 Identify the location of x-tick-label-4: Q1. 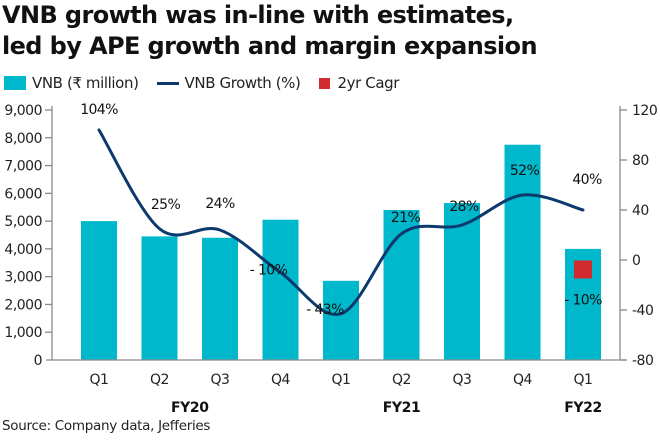
(341, 380).